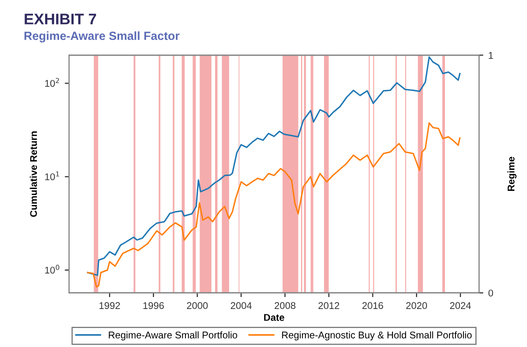 This screenshot has height=347, width=527. I want to click on x-tick-label: 2024, so click(460, 306).